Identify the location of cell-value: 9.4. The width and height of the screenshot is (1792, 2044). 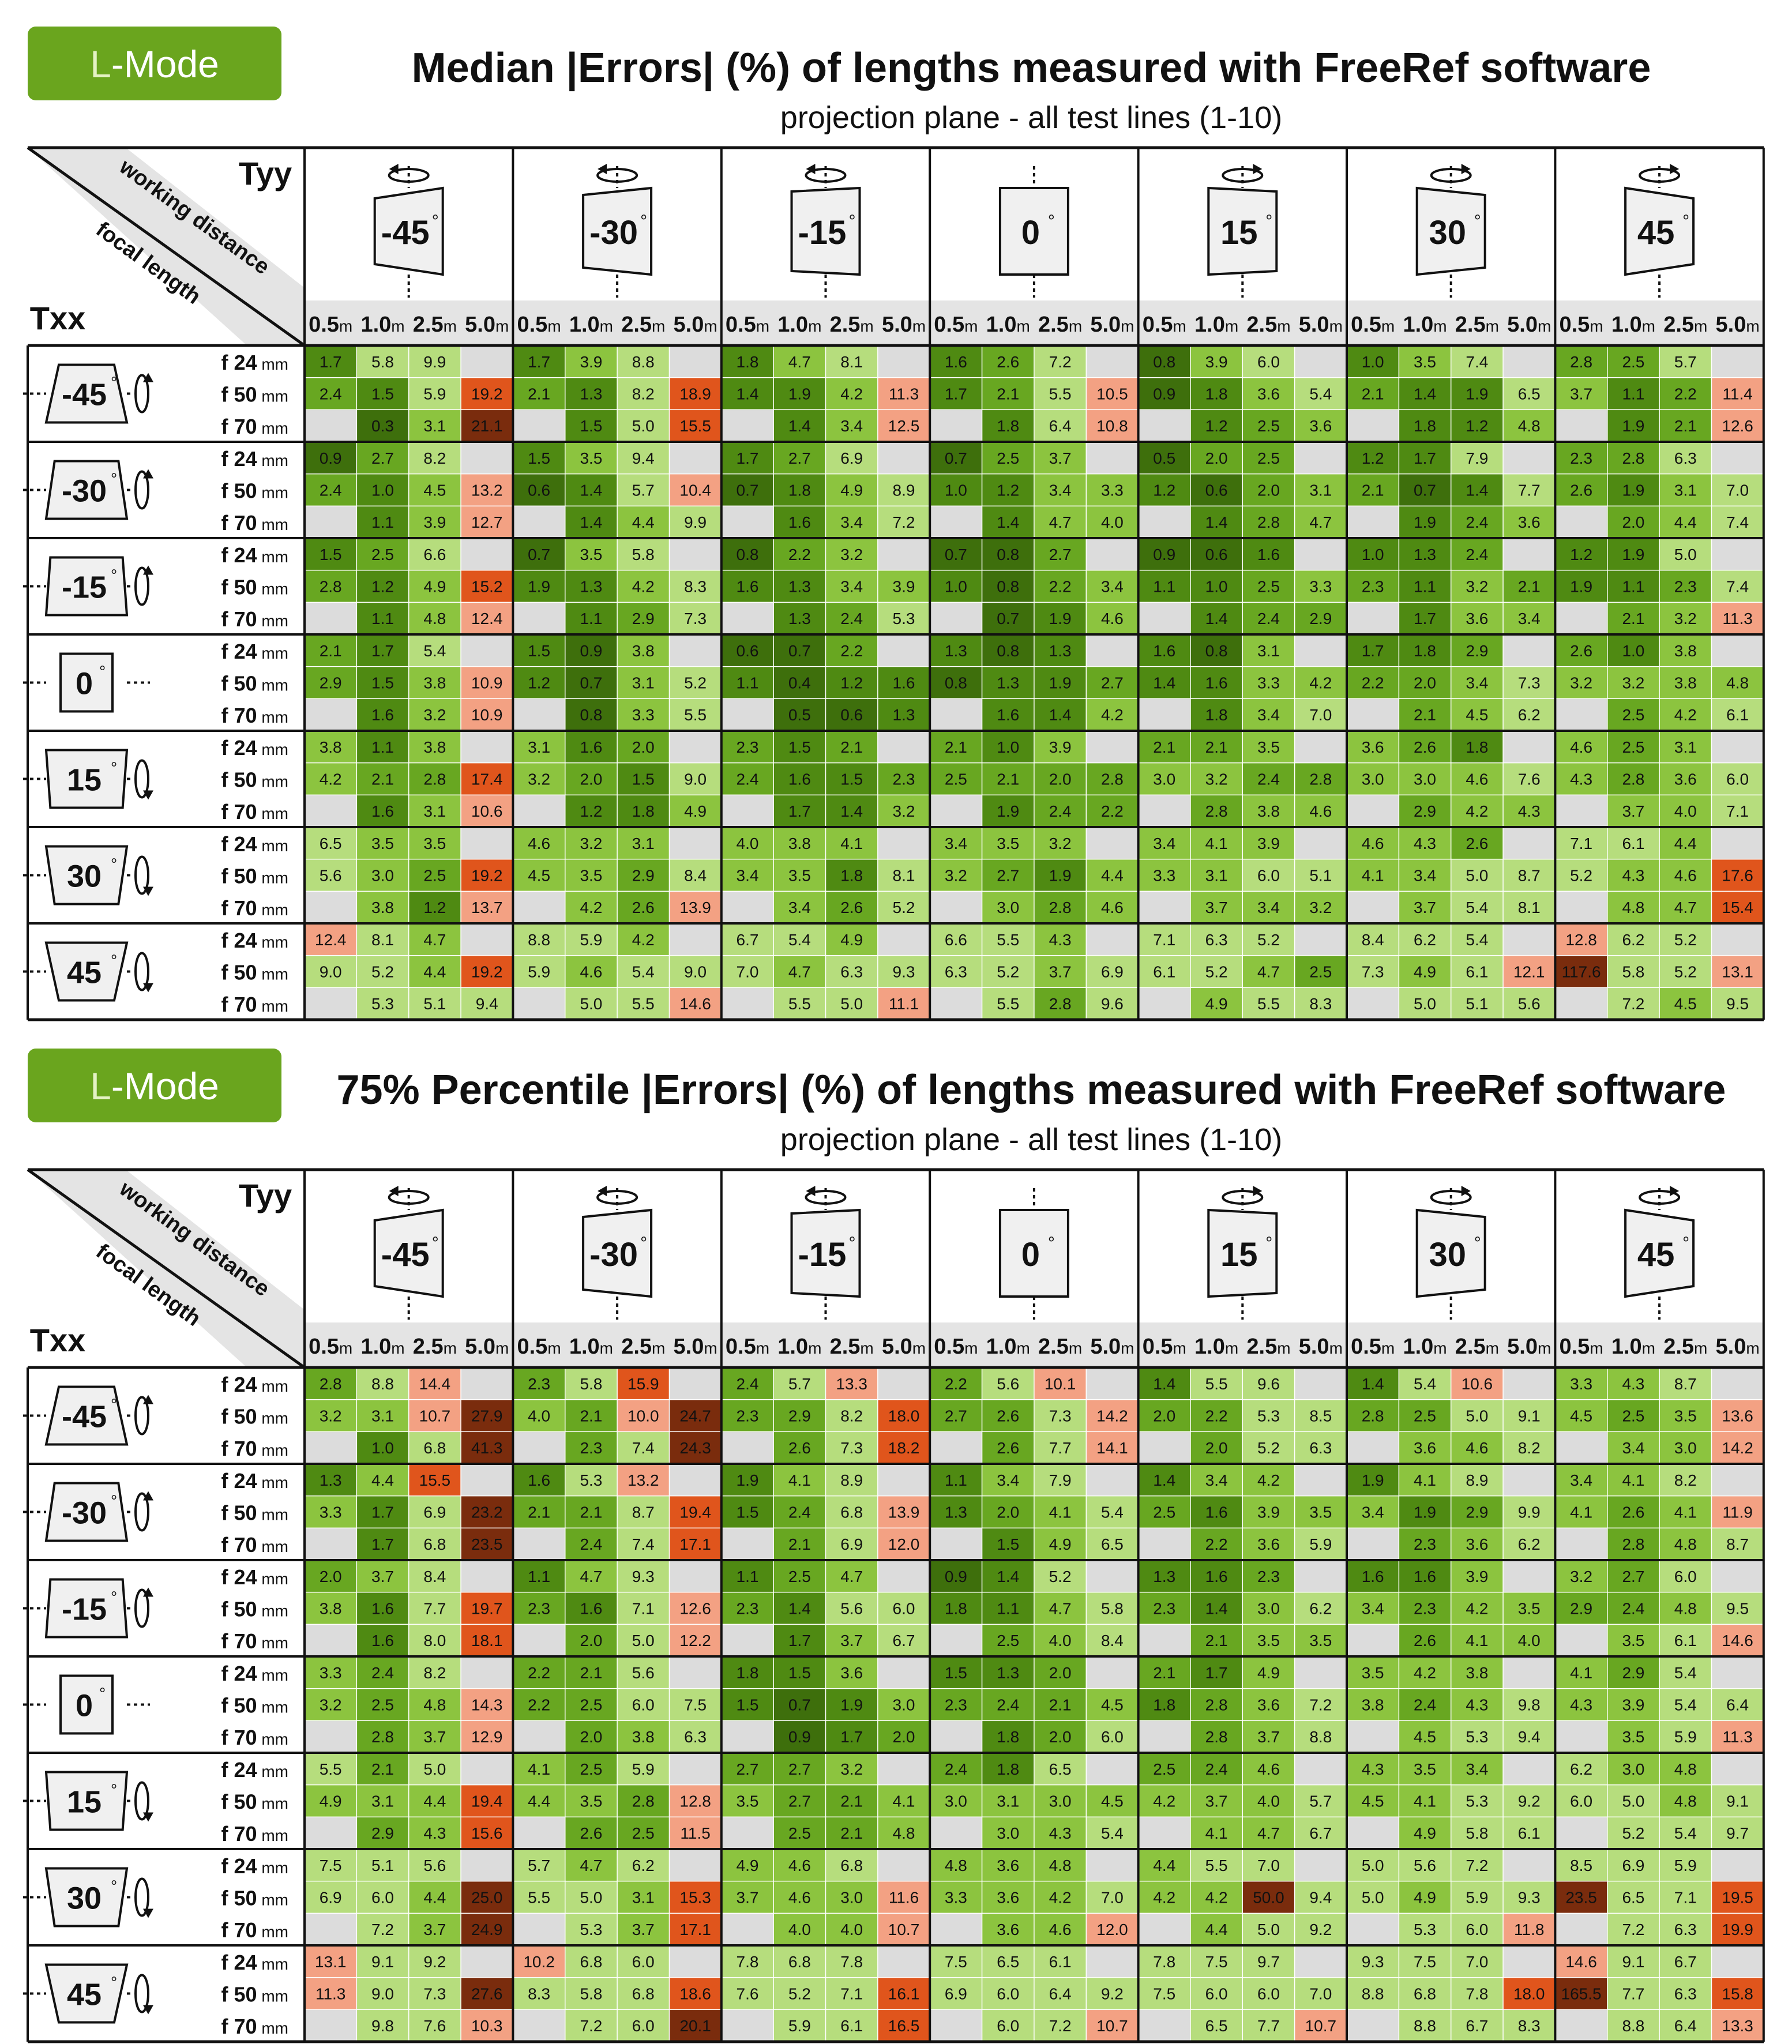
(487, 1004).